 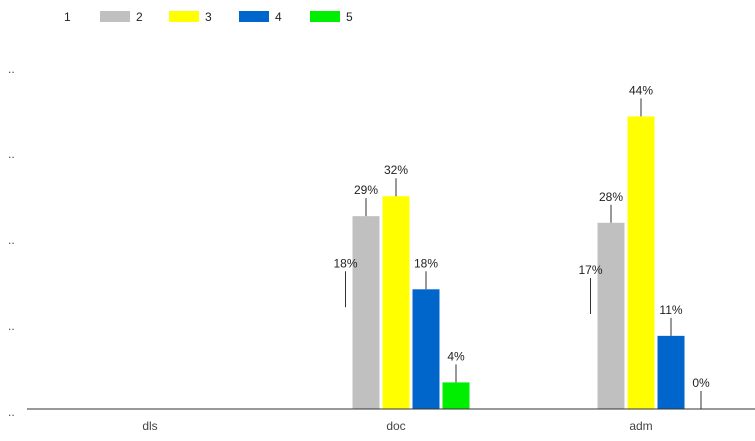 What do you see at coordinates (640, 426) in the screenshot?
I see `x-tick-label-adm: adm` at bounding box center [640, 426].